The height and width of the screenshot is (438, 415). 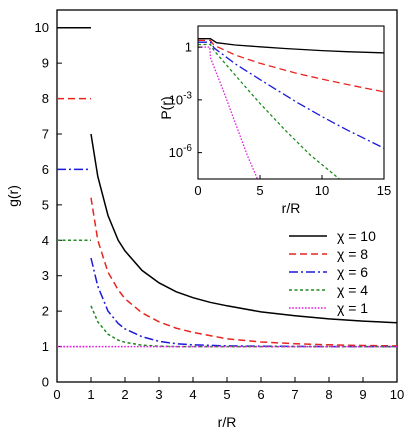 I want to click on inset-y-tick-label: 1, so click(x=188, y=47).